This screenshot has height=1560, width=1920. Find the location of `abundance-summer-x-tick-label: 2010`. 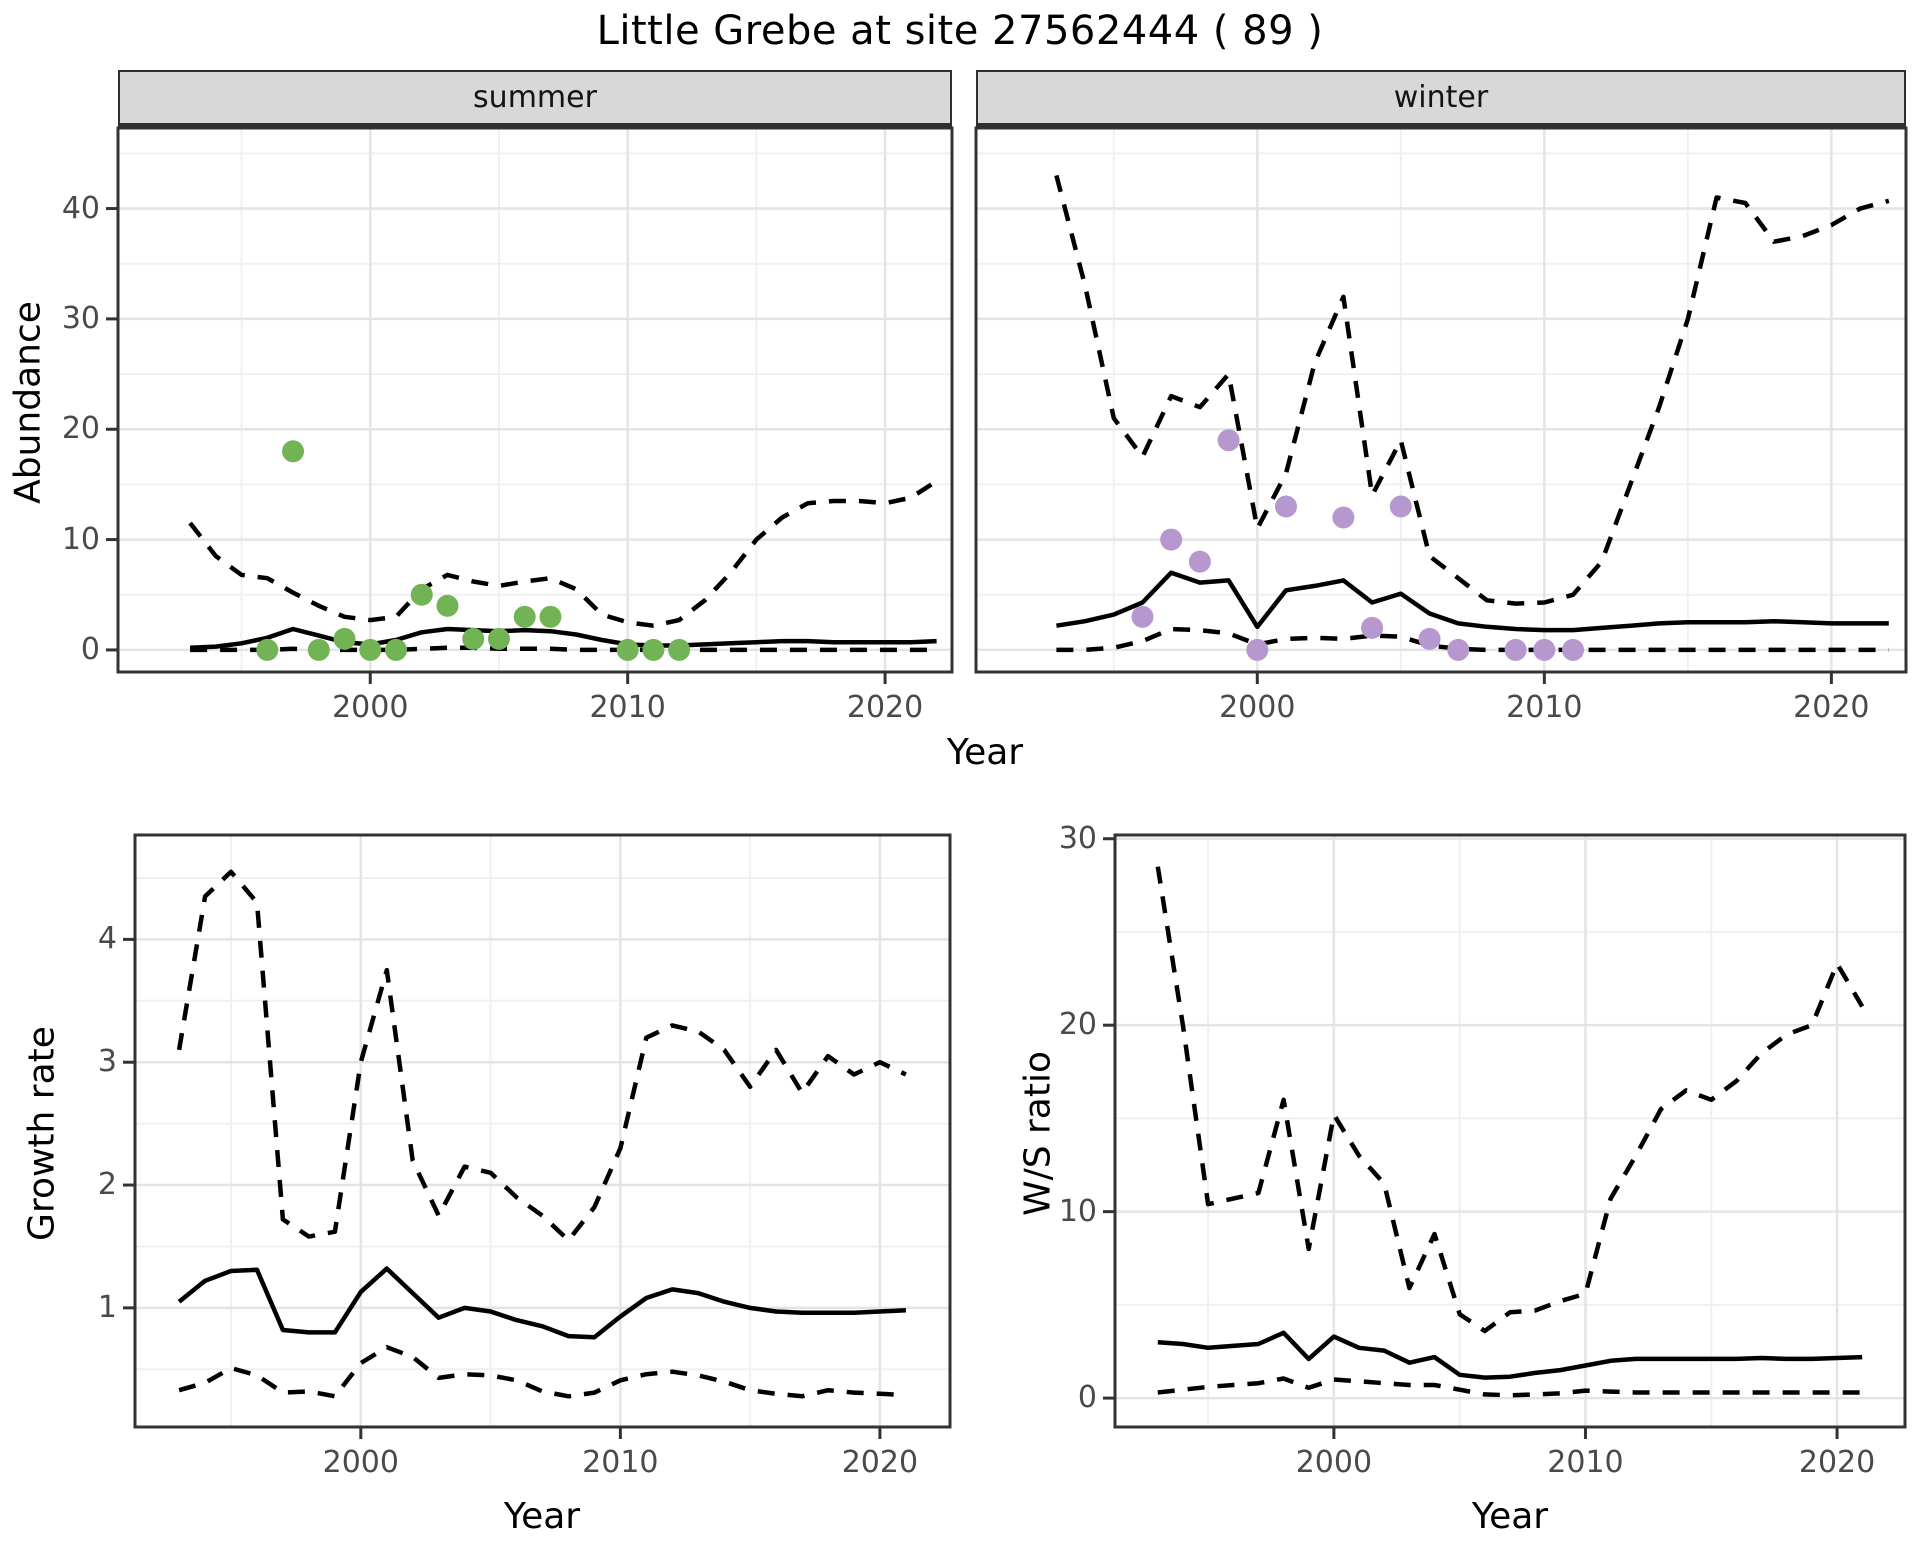

abundance-summer-x-tick-label: 2010 is located at coordinates (627, 707).